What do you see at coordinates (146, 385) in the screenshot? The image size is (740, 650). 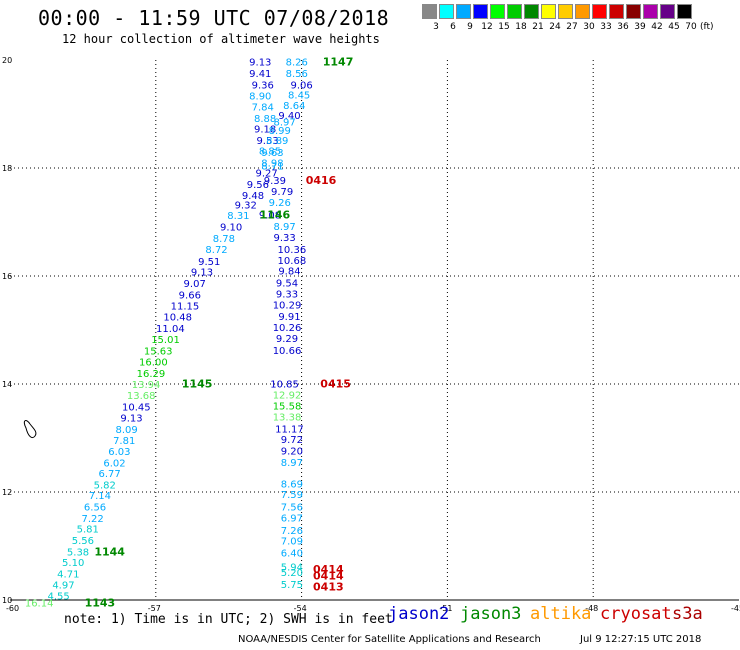 I see `wave-height-value: 13.94` at bounding box center [146, 385].